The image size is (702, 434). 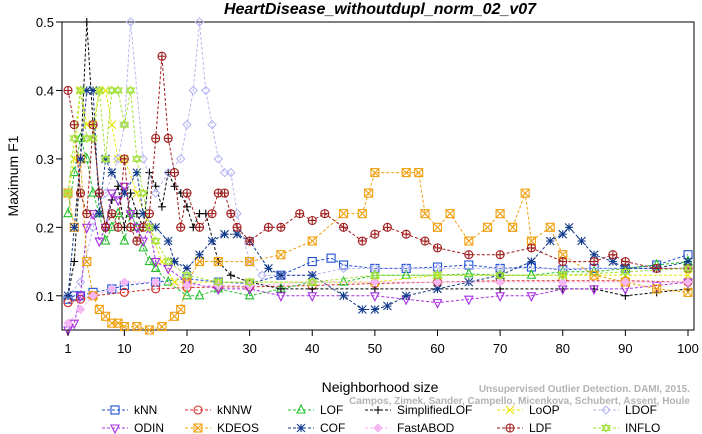 I want to click on y-tick-label-0.4: 0.4, so click(x=45, y=90).